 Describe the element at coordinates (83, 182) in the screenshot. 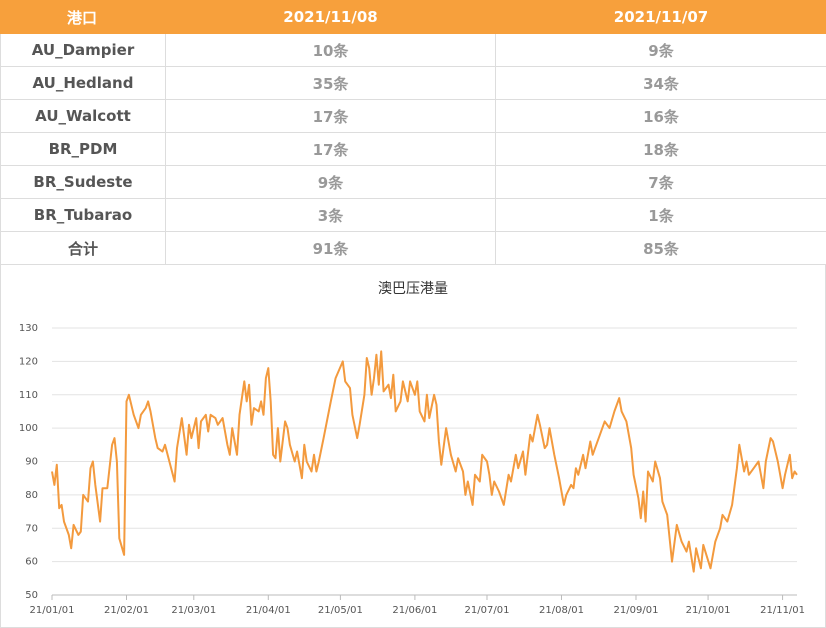

I see `table-cell: BR_Sudeste` at that location.